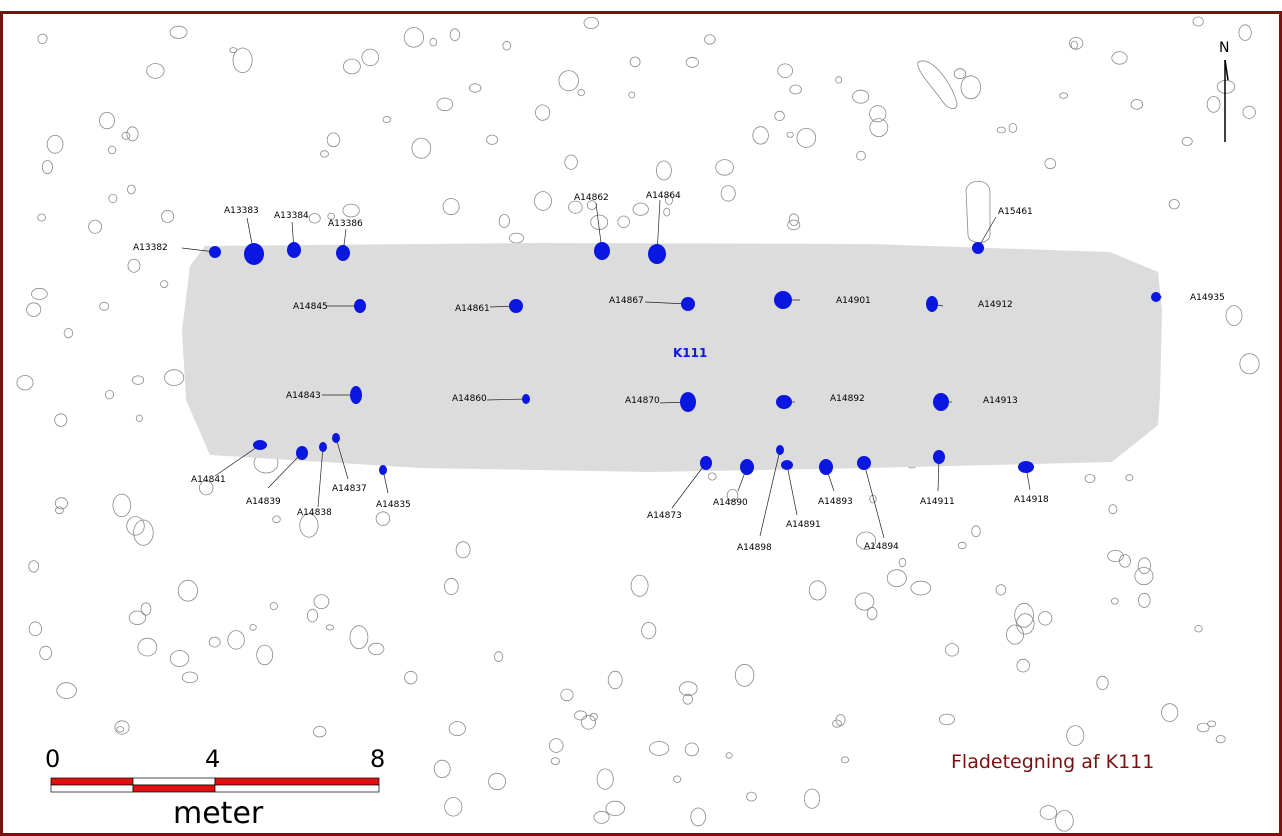 The image size is (1282, 836). What do you see at coordinates (303, 396) in the screenshot?
I see `posthole-label: A14843` at bounding box center [303, 396].